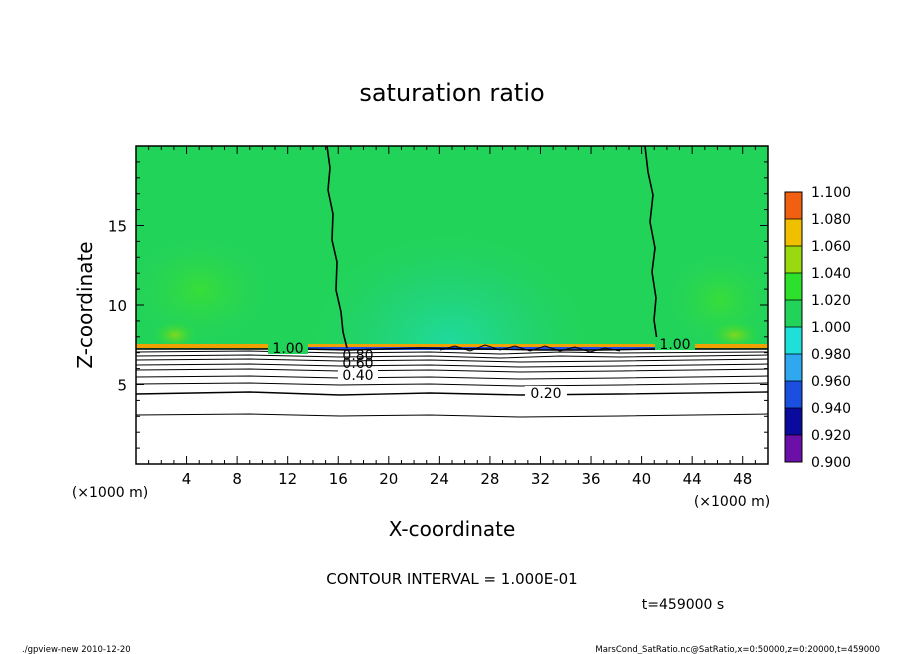 Image resolution: width=904 pixels, height=654 pixels. I want to click on chart-title: saturation ratio, so click(451, 93).